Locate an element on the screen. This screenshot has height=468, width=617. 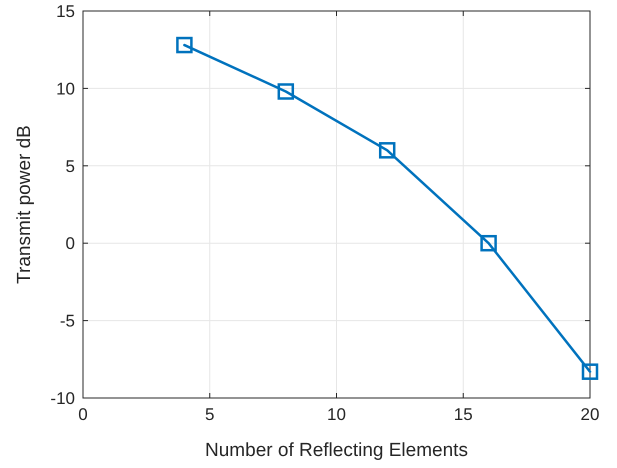
y-tick-label: -5 is located at coordinates (67, 321).